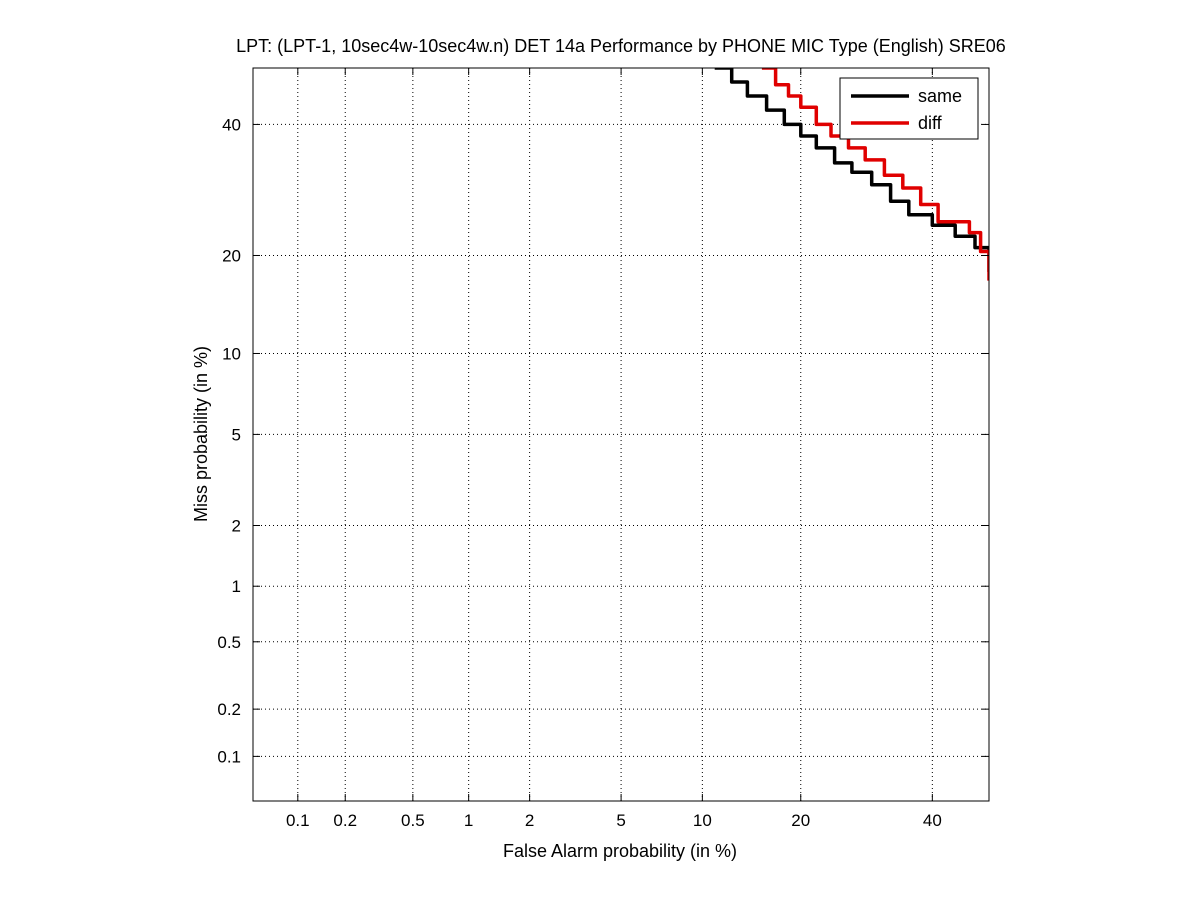 The image size is (1200, 901). Describe the element at coordinates (298, 820) in the screenshot. I see `x-tick-label: 0.1` at that location.